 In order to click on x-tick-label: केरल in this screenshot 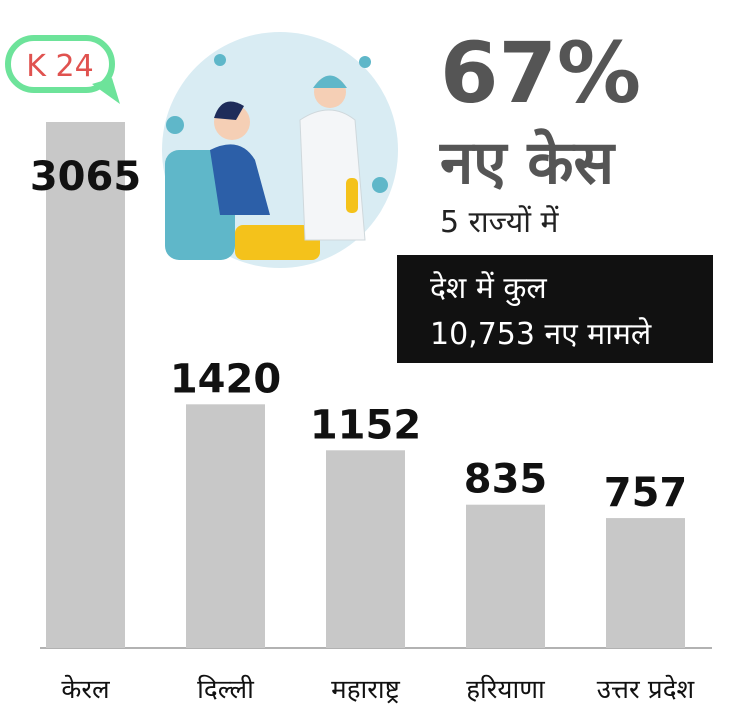, I will do `click(85, 689)`.